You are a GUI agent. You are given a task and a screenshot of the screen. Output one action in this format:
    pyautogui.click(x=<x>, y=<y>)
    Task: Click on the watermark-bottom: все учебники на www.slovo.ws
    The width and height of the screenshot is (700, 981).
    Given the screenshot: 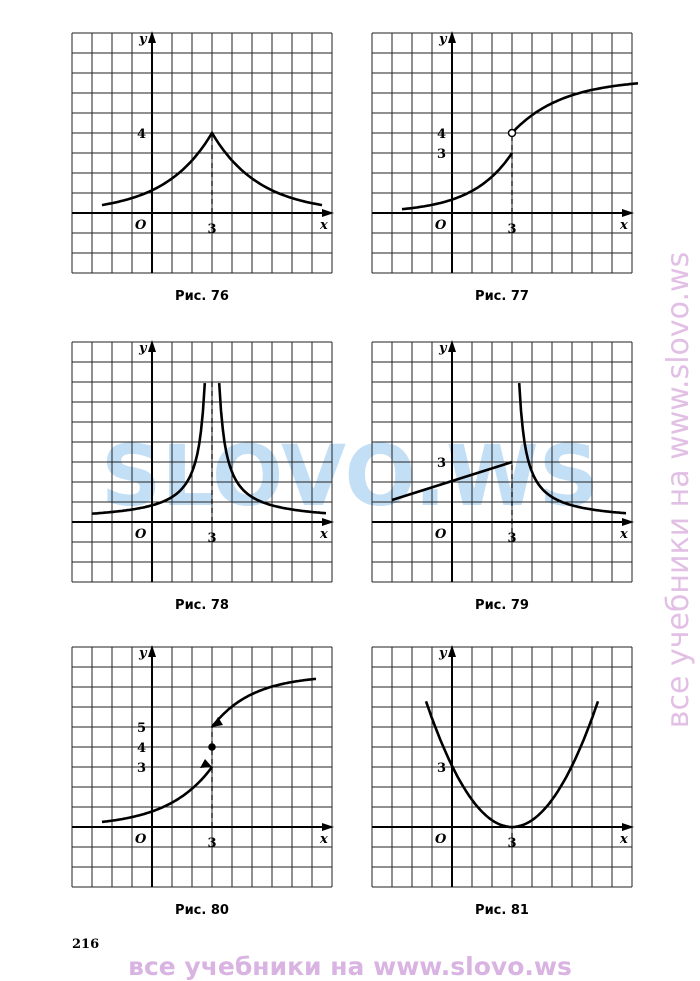 What is the action you would take?
    pyautogui.click(x=350, y=966)
    